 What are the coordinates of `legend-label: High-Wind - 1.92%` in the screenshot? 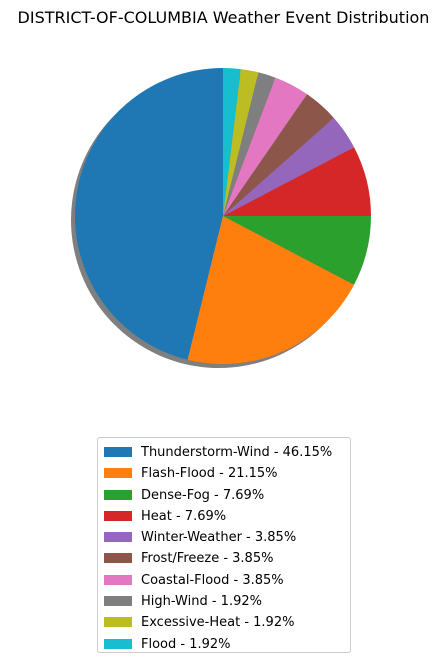 It's located at (201, 602).